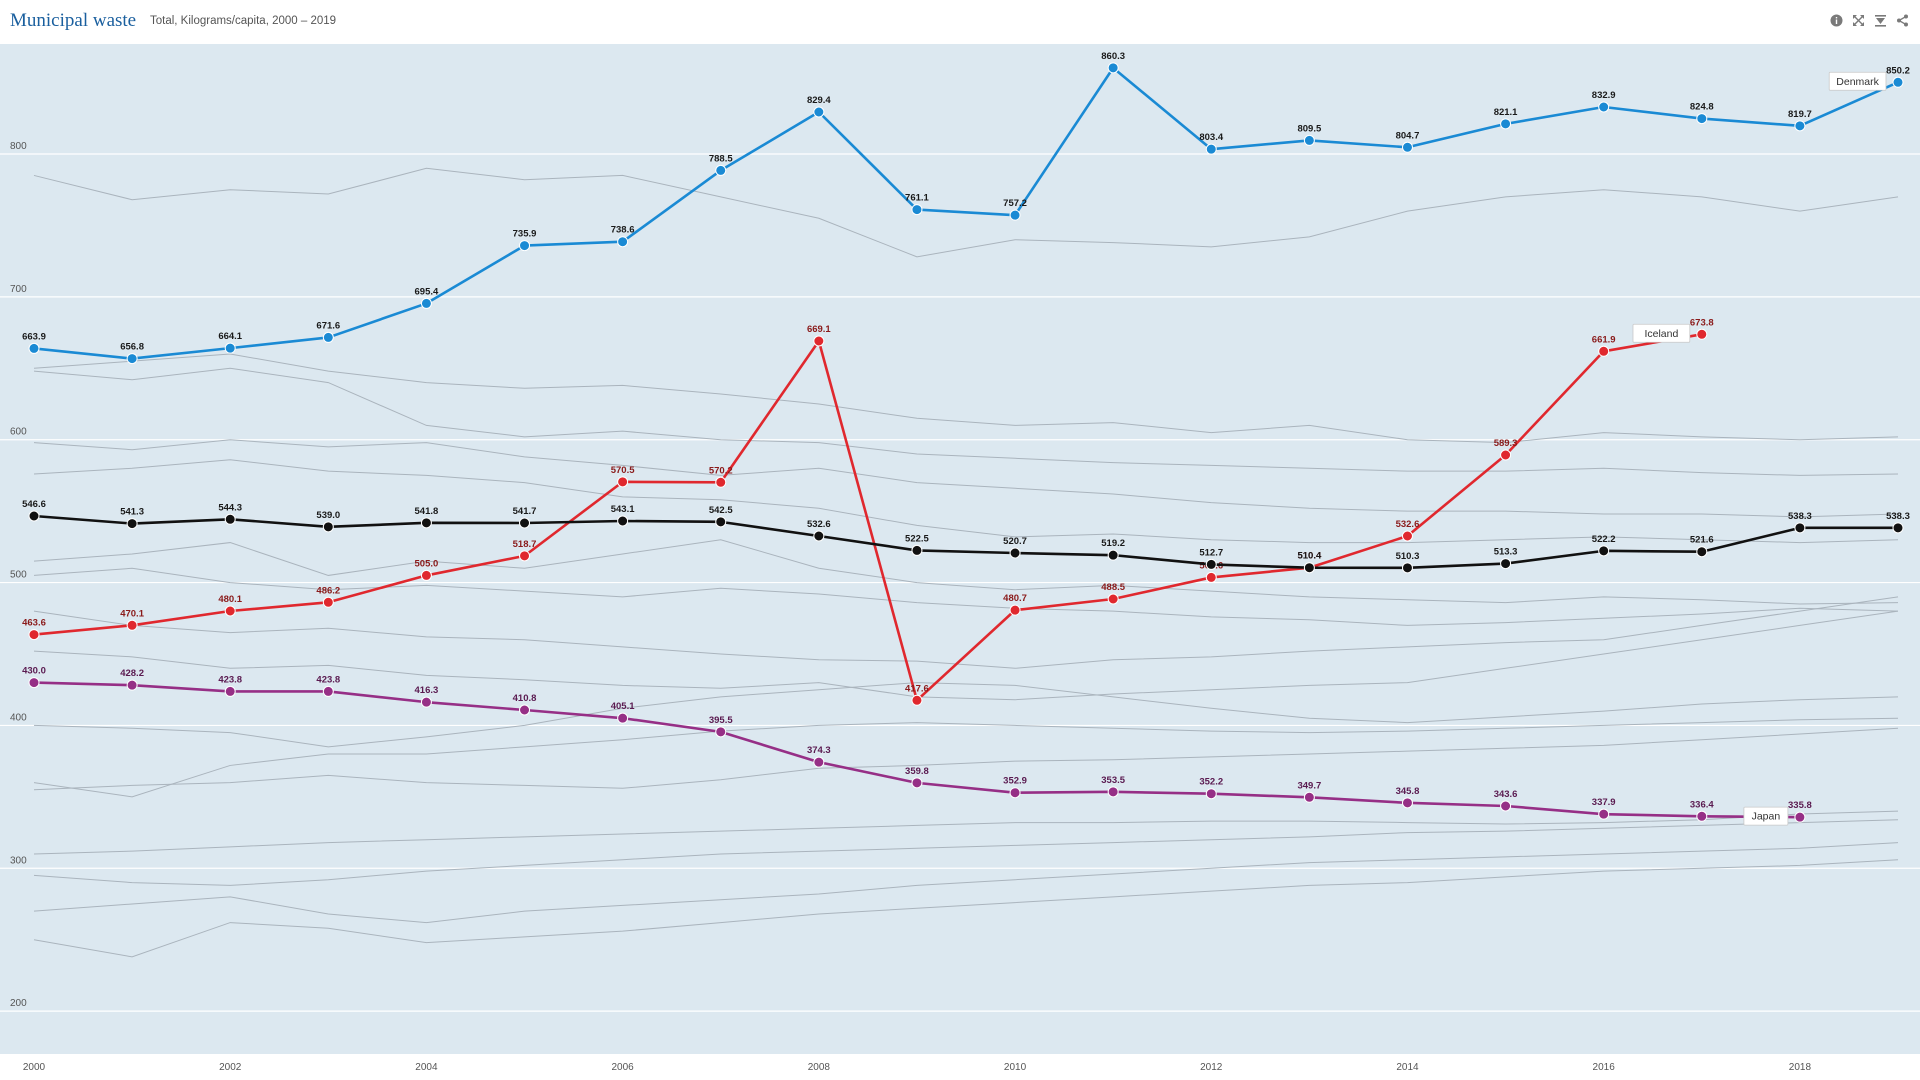 This screenshot has height=1080, width=1920. Describe the element at coordinates (917, 1067) in the screenshot. I see `x-axis-labels: 2000 2002 2004 2006 2008 2010 2012 2014 2016 2018` at that location.